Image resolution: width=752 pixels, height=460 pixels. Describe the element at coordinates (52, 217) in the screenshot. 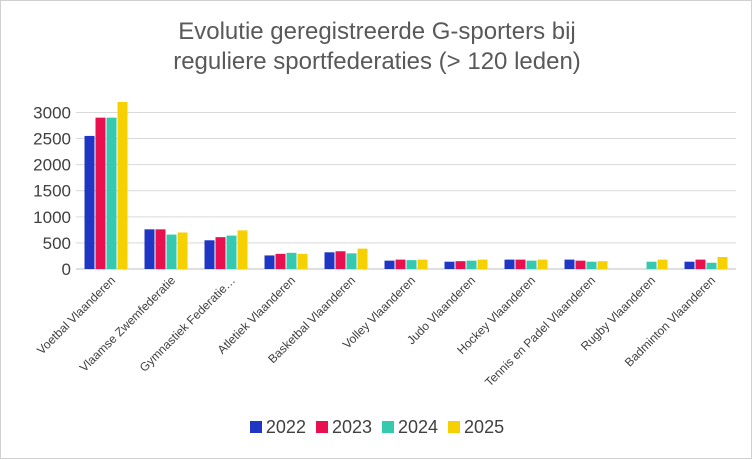

I see `y-tick-label: 1000` at that location.